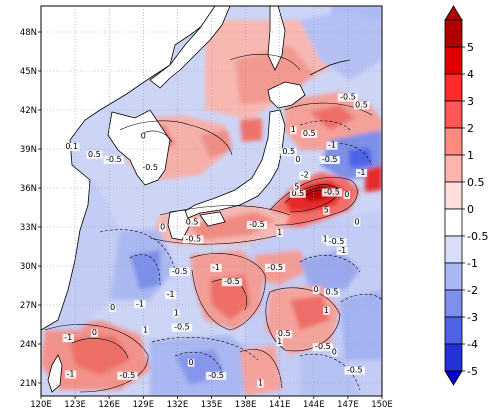 This screenshot has width=499, height=408. What do you see at coordinates (28, 189) in the screenshot?
I see `y-tick-label: 36N` at bounding box center [28, 189].